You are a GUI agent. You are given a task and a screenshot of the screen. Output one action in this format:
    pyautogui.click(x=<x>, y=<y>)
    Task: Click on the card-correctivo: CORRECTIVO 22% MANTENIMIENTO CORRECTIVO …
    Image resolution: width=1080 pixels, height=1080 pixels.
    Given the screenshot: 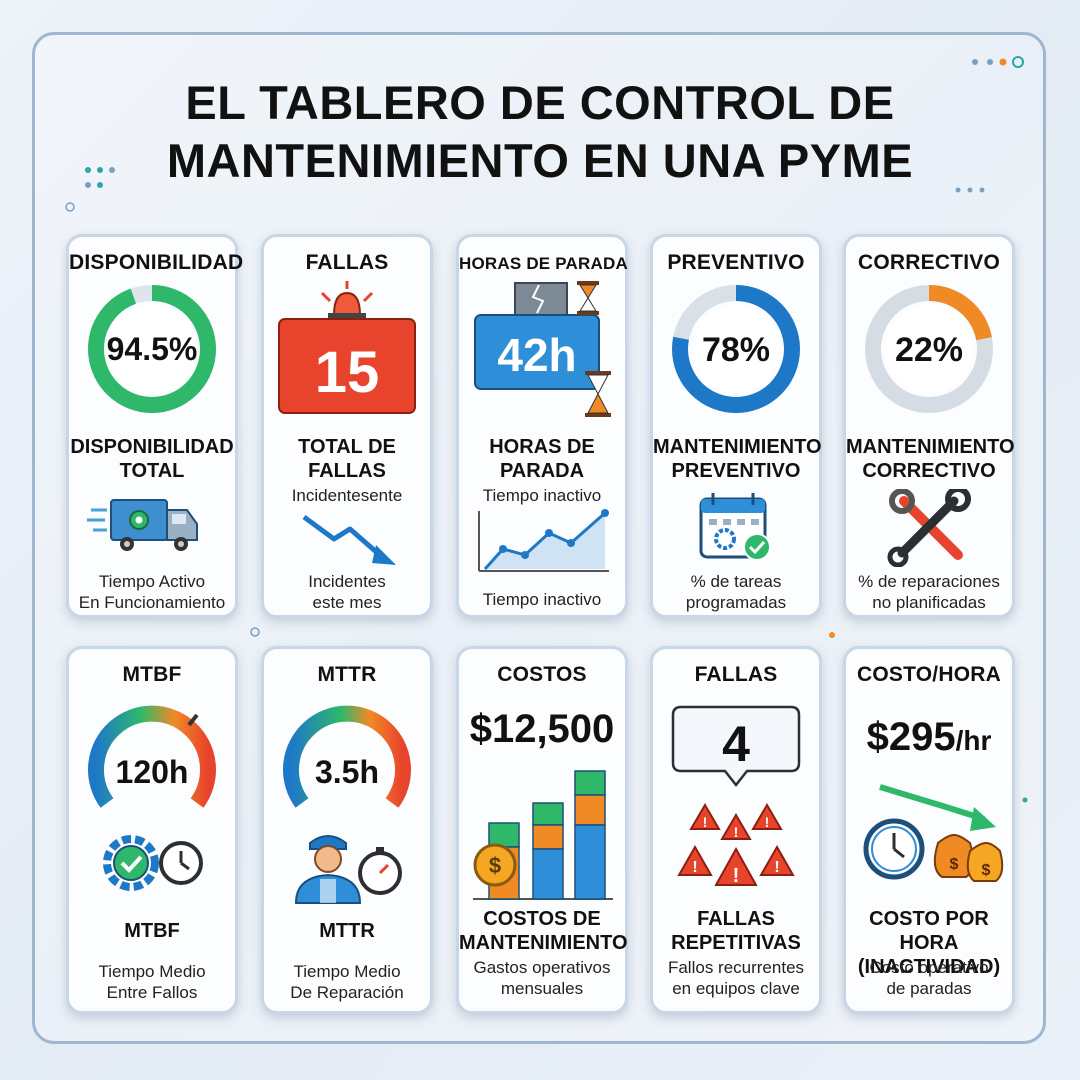 What is the action you would take?
    pyautogui.click(x=929, y=426)
    